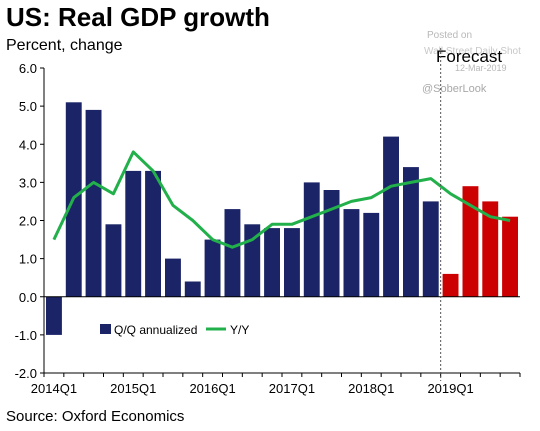  What do you see at coordinates (411, 232) in the screenshot?
I see `bar-2018Q3` at bounding box center [411, 232].